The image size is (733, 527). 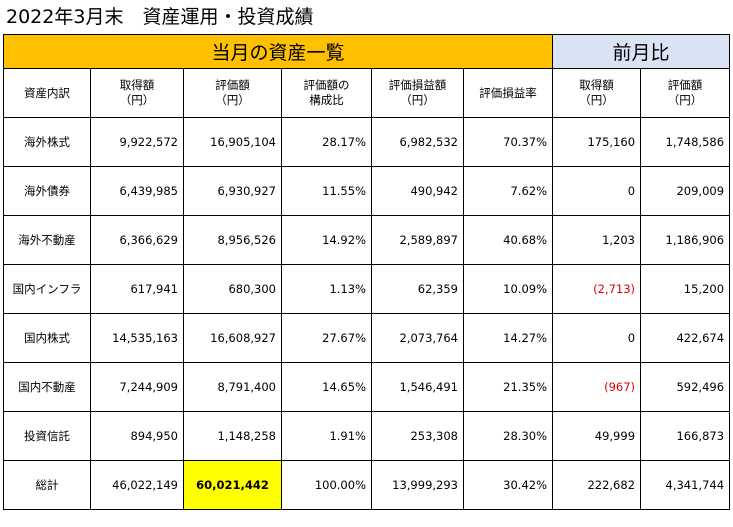 What do you see at coordinates (685, 289) in the screenshot?
I see `cell-prev-valuation: 15,200` at bounding box center [685, 289].